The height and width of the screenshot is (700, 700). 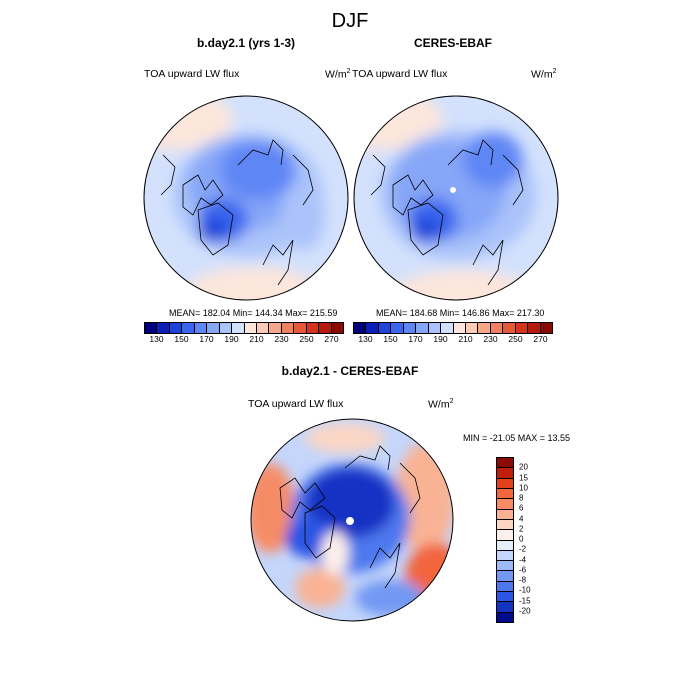 What do you see at coordinates (521, 529) in the screenshot?
I see `colorbar-tick-label: 2` at bounding box center [521, 529].